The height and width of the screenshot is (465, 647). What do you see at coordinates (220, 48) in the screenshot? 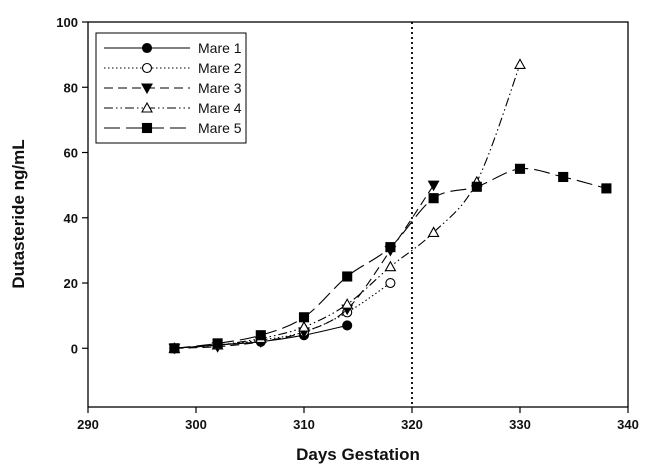
I see `legend-label: Mare 1` at bounding box center [220, 48].